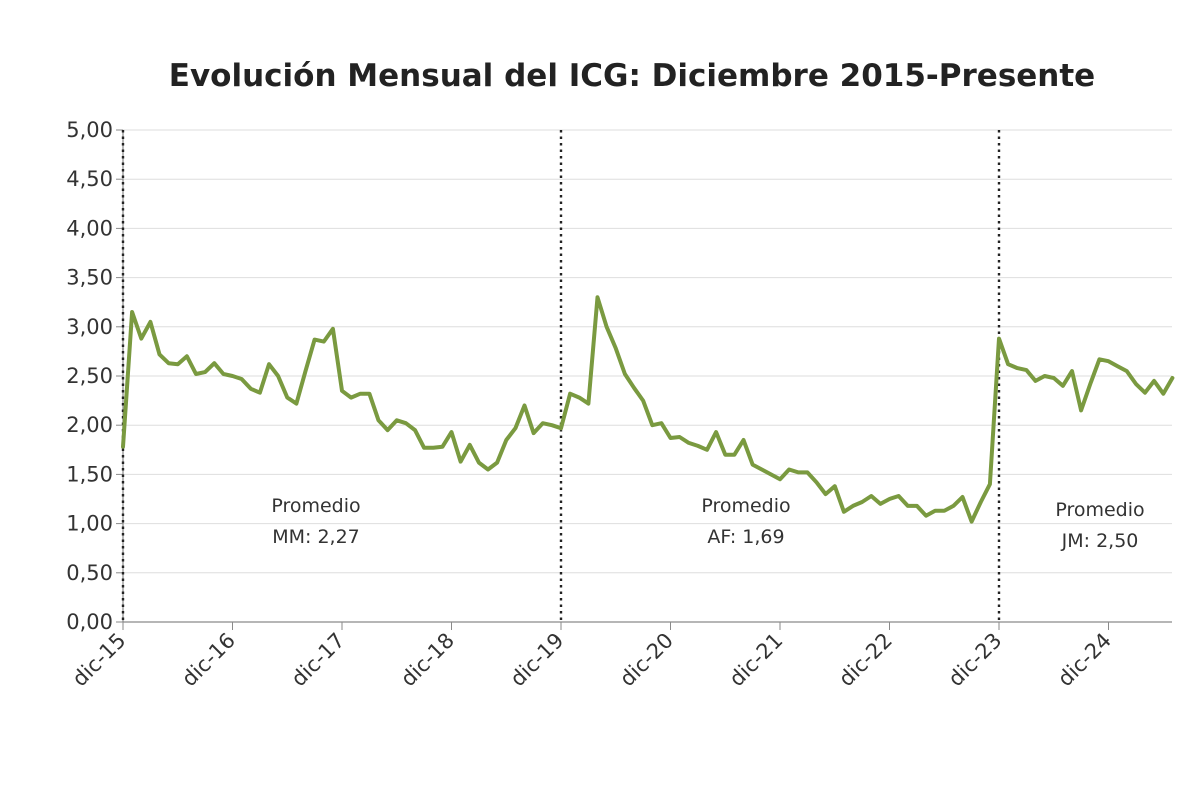 Image resolution: width=1200 pixels, height=800 pixels. What do you see at coordinates (427, 659) in the screenshot?
I see `x-tick-label: dic-18` at bounding box center [427, 659].